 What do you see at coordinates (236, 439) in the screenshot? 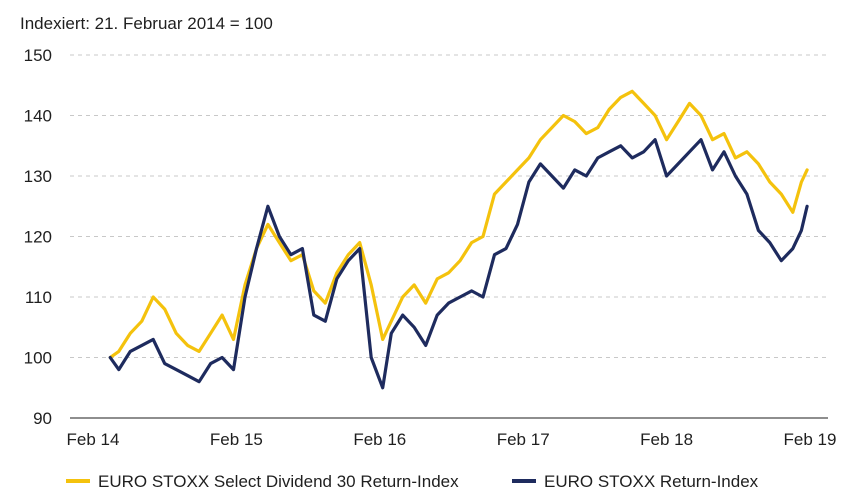
I see `x-tick-label: Feb 15` at bounding box center [236, 439].